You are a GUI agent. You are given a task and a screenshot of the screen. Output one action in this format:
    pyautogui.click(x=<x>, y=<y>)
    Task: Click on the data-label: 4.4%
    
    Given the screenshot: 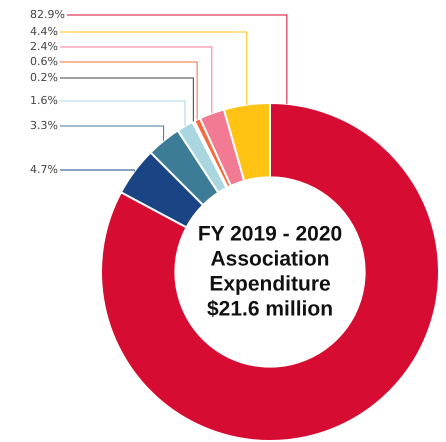 What is the action you would take?
    pyautogui.click(x=44, y=31)
    